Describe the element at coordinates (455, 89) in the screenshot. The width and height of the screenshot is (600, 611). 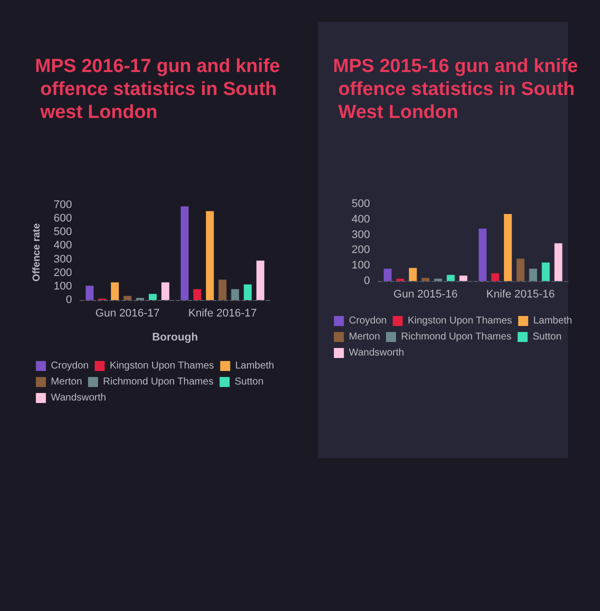
I see `chart-title: MPS 2015-16 gun and knife offence statistics in South West London` at that location.